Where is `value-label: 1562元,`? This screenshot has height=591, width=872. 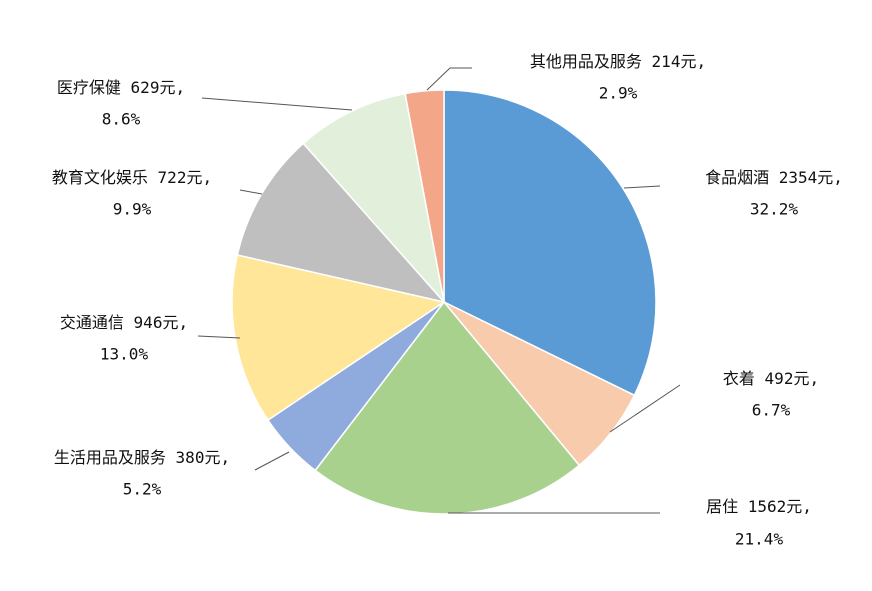
value-label: 1562元, is located at coordinates (780, 506).